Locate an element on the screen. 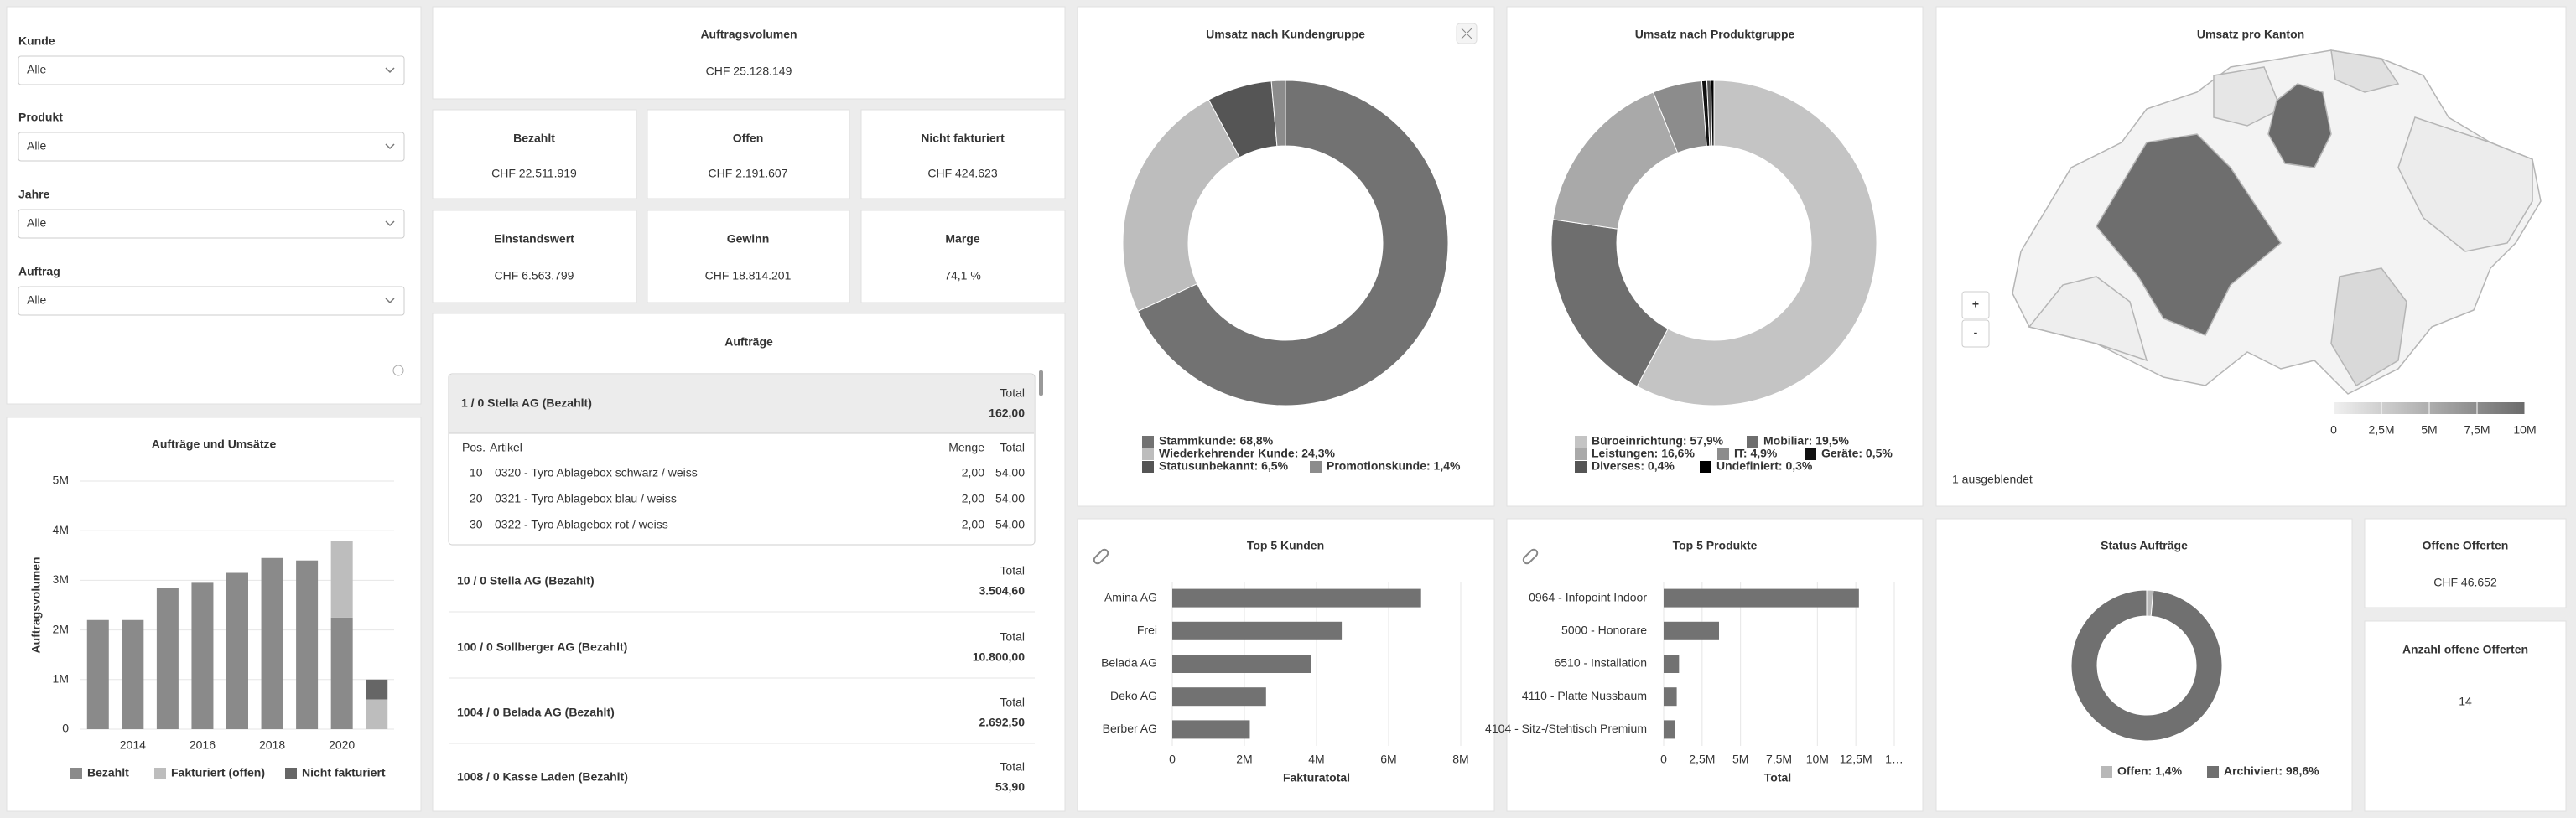 The image size is (2576, 818). colorbar-label: 10M is located at coordinates (2524, 430).